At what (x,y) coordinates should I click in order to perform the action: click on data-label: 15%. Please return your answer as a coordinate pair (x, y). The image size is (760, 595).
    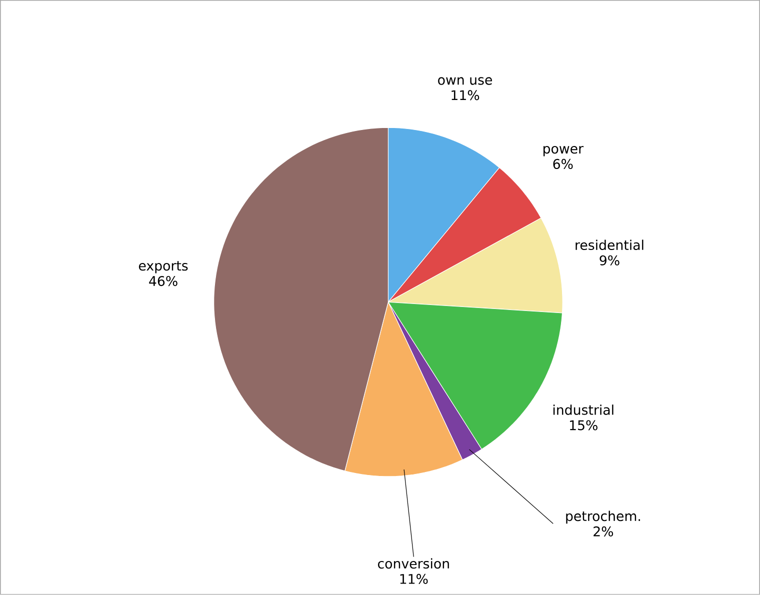
    Looking at the image, I should click on (584, 425).